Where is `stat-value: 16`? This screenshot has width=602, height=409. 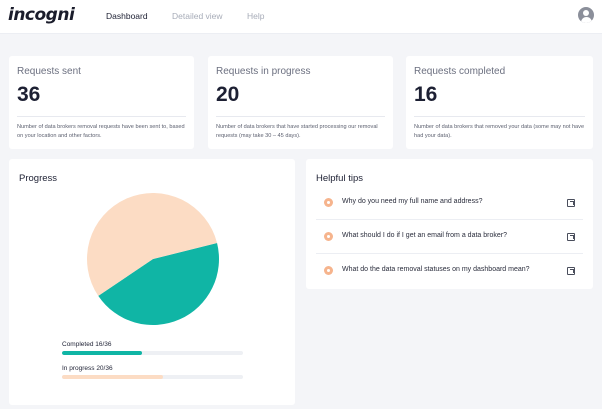 stat-value: 16 is located at coordinates (426, 94).